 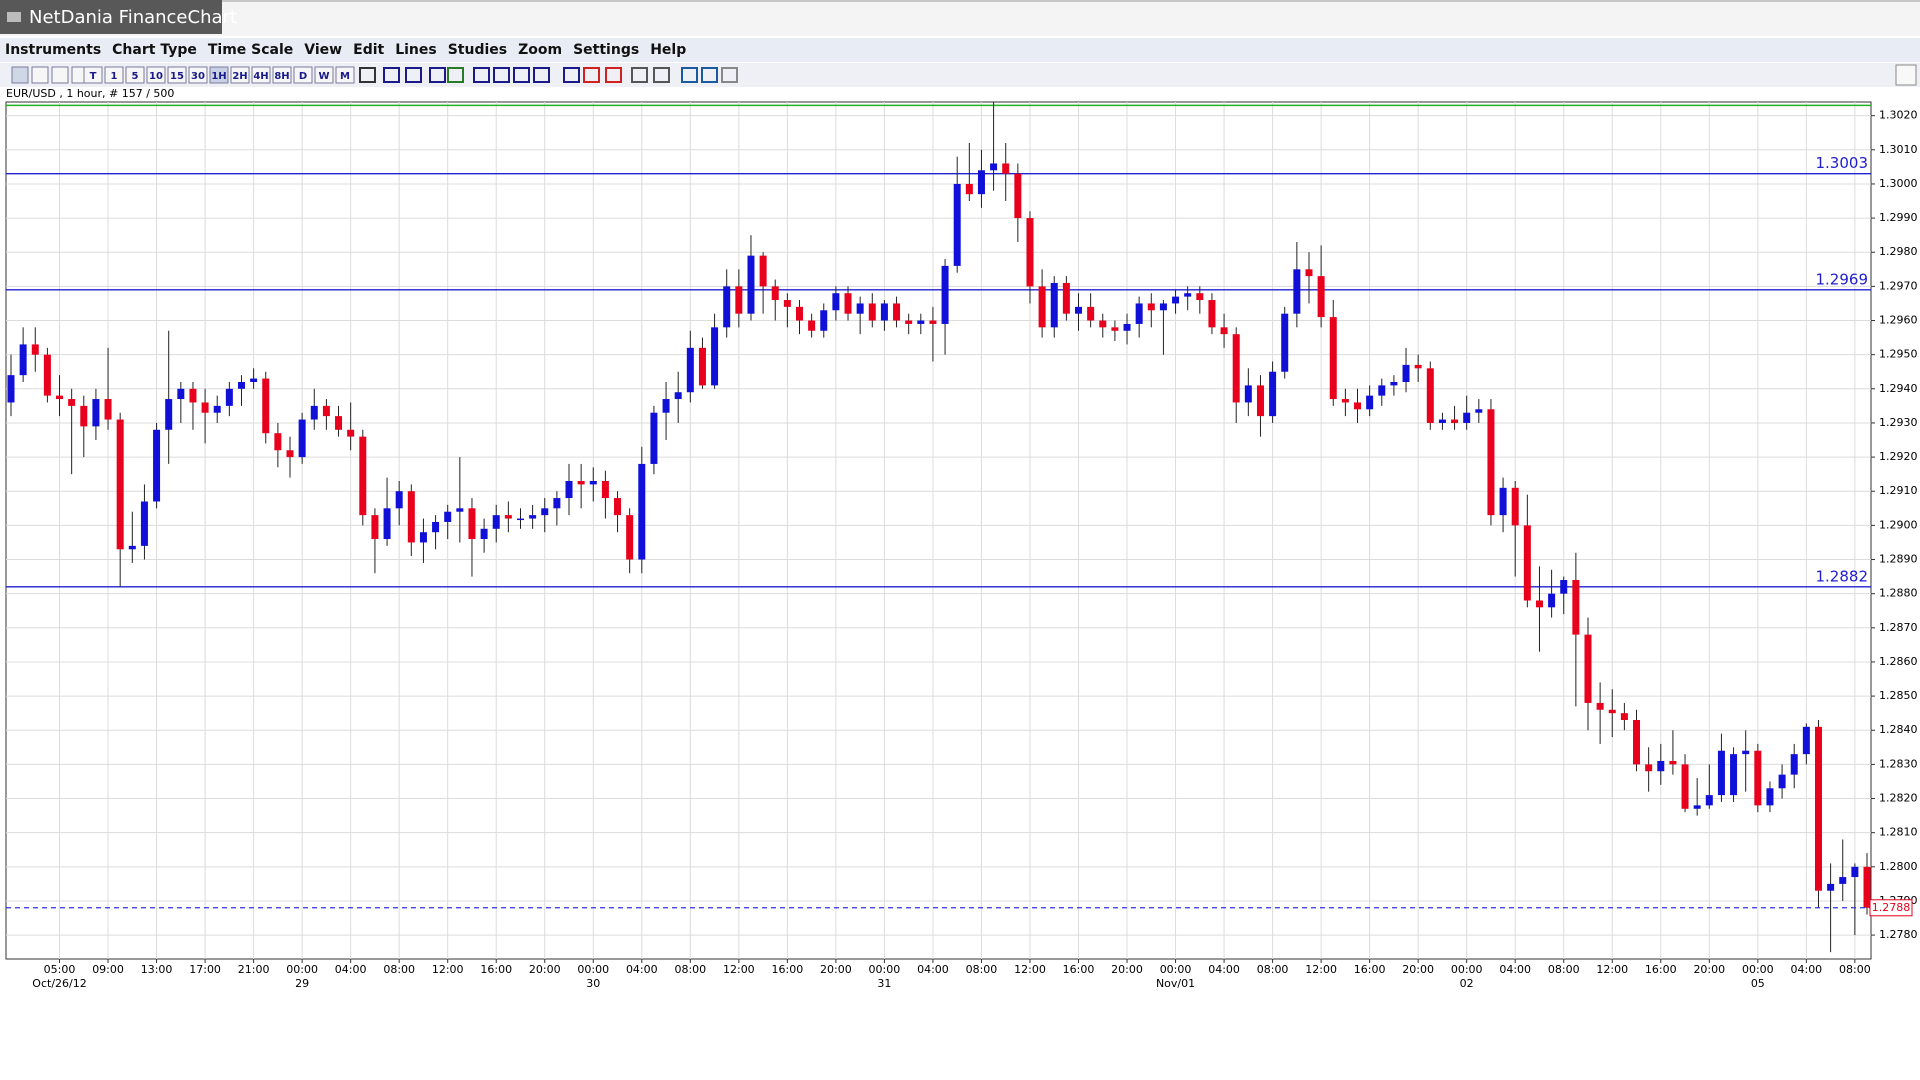 I want to click on y-tick-label: 1.2950, so click(x=1898, y=354).